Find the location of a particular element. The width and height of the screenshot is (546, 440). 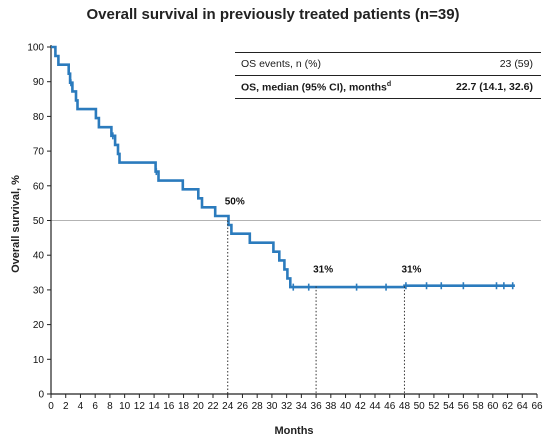

x-tick-label: 46 is located at coordinates (390, 406).